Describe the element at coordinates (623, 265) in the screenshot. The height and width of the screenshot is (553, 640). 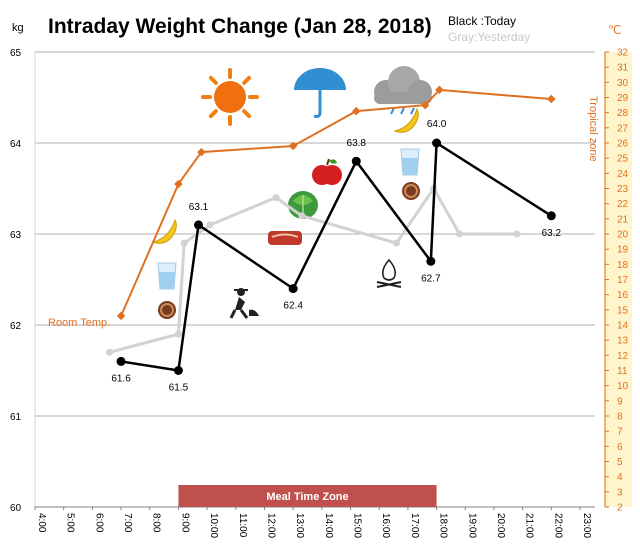
I see `y2-tick-label: 18` at that location.